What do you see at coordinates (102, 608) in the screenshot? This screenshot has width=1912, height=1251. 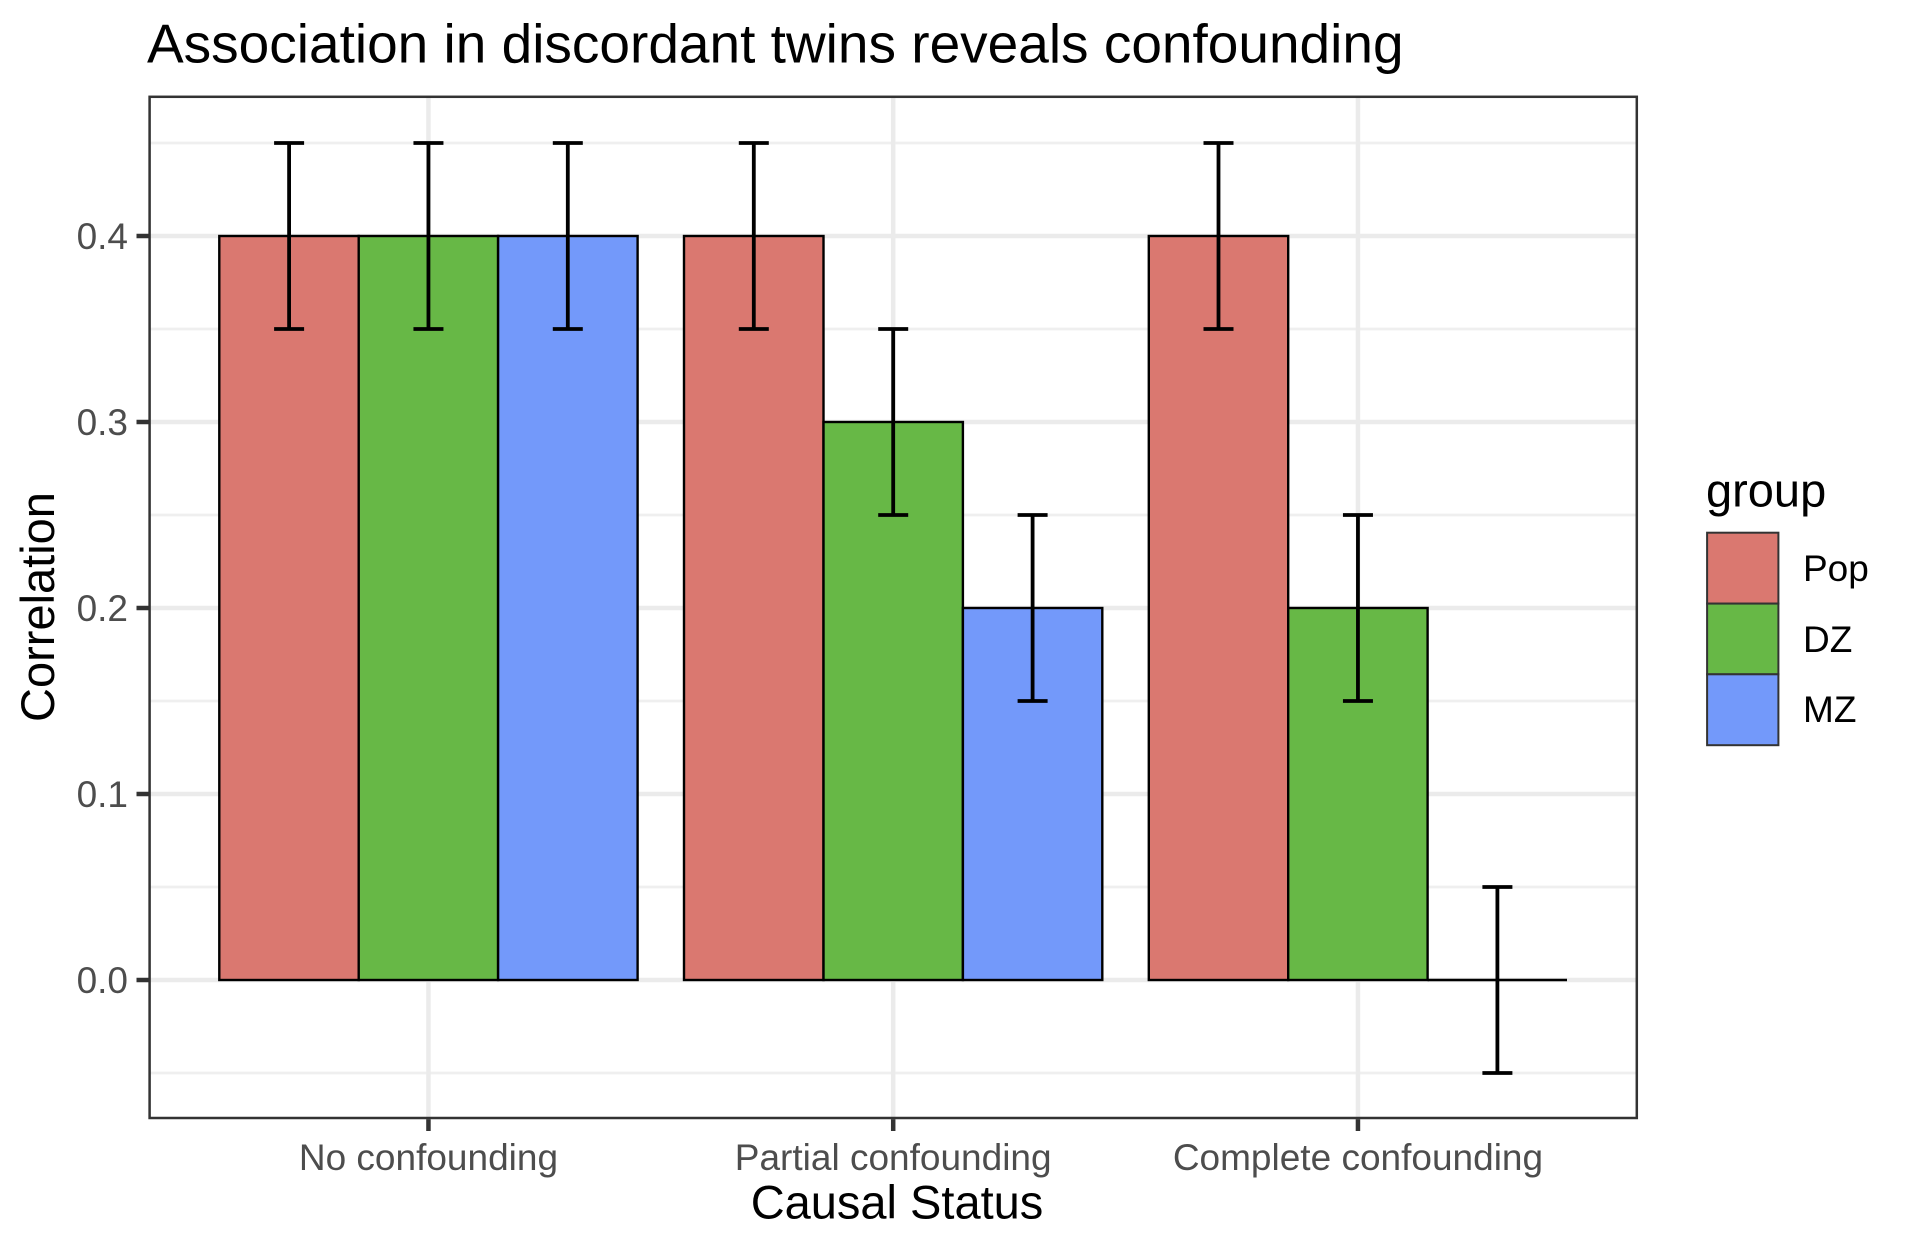 I see `svg-text: 0.2` at bounding box center [102, 608].